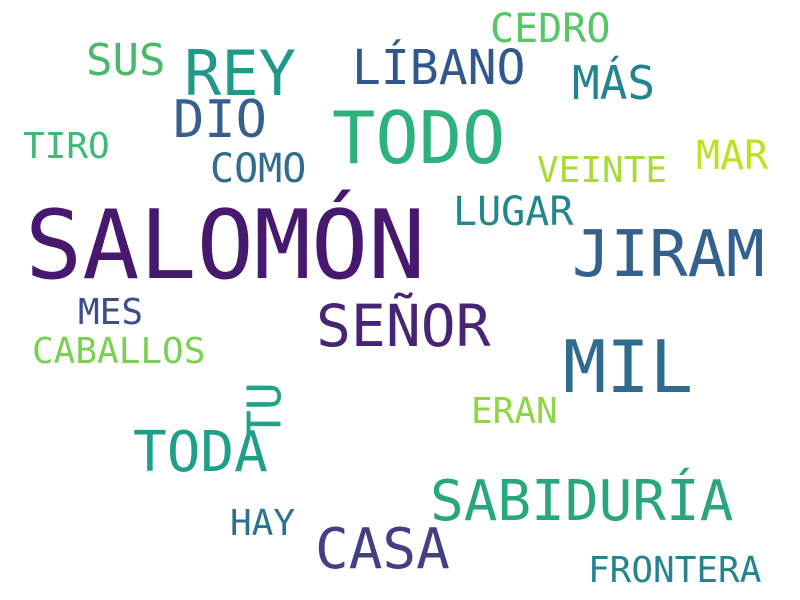 This screenshot has height=600, width=800. Describe the element at coordinates (732, 156) in the screenshot. I see `word-mar: MAR` at that location.